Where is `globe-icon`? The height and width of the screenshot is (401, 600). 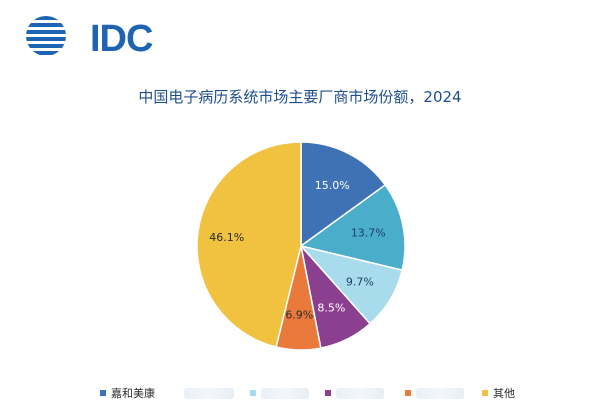
globe-icon is located at coordinates (46, 35).